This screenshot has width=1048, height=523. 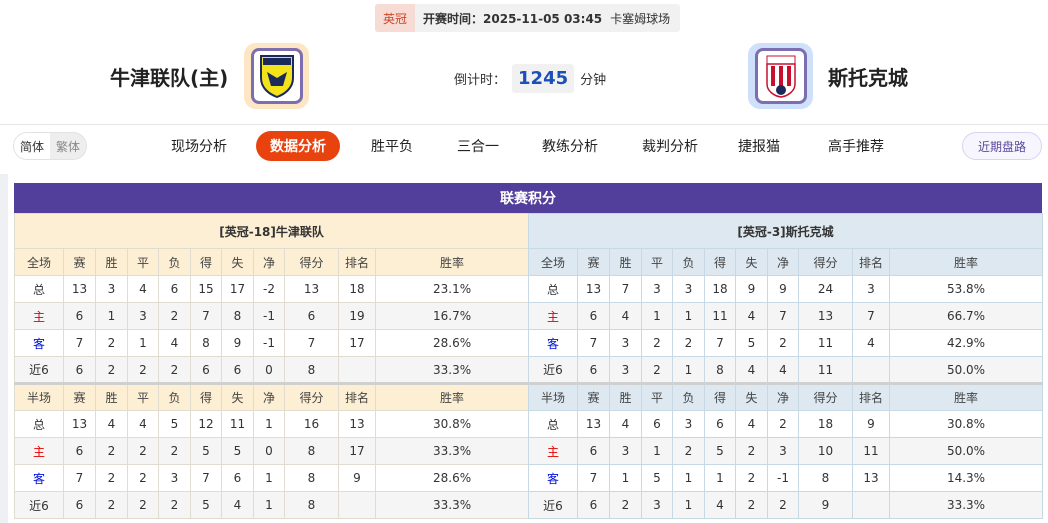 What do you see at coordinates (780, 76) in the screenshot?
I see `away-team-logo` at bounding box center [780, 76].